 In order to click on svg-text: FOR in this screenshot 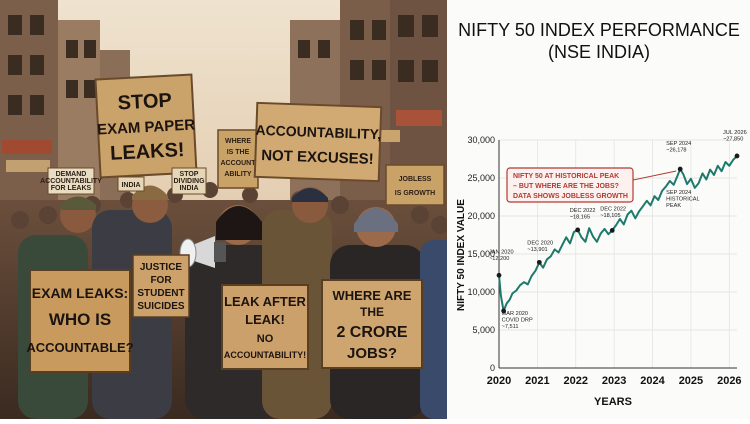, I will do `click(161, 280)`.